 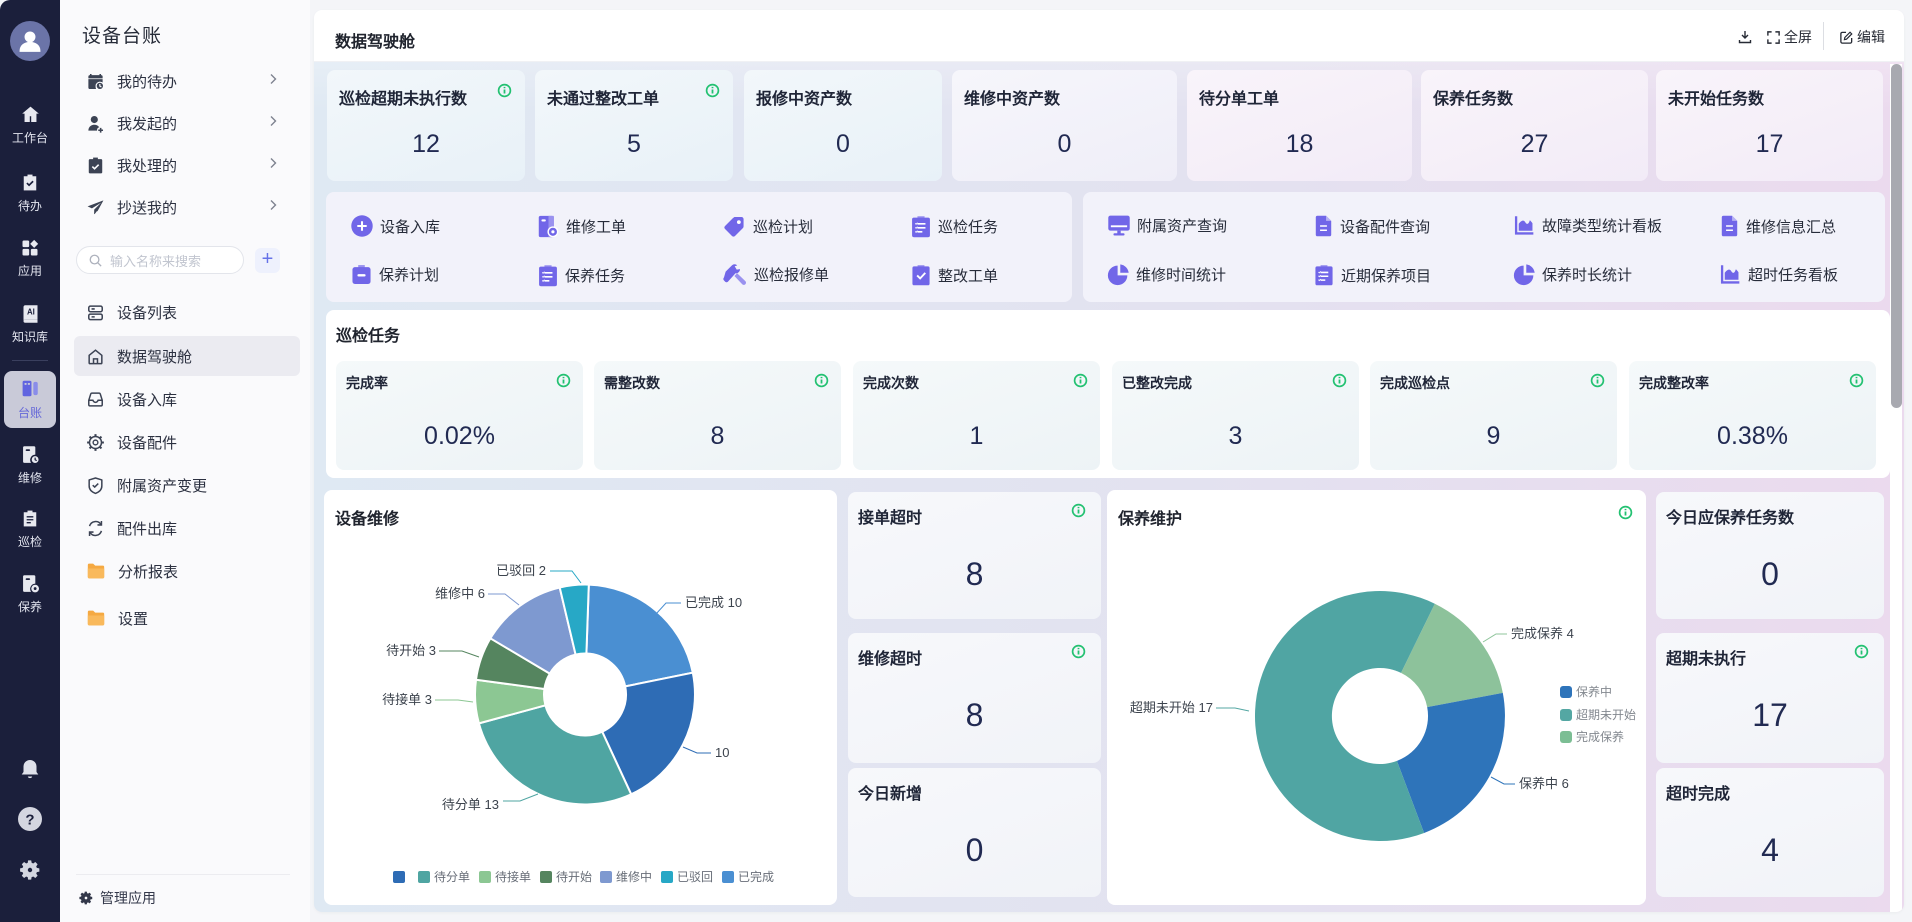 What do you see at coordinates (31, 311) in the screenshot?
I see `svg-text: AI` at bounding box center [31, 311].